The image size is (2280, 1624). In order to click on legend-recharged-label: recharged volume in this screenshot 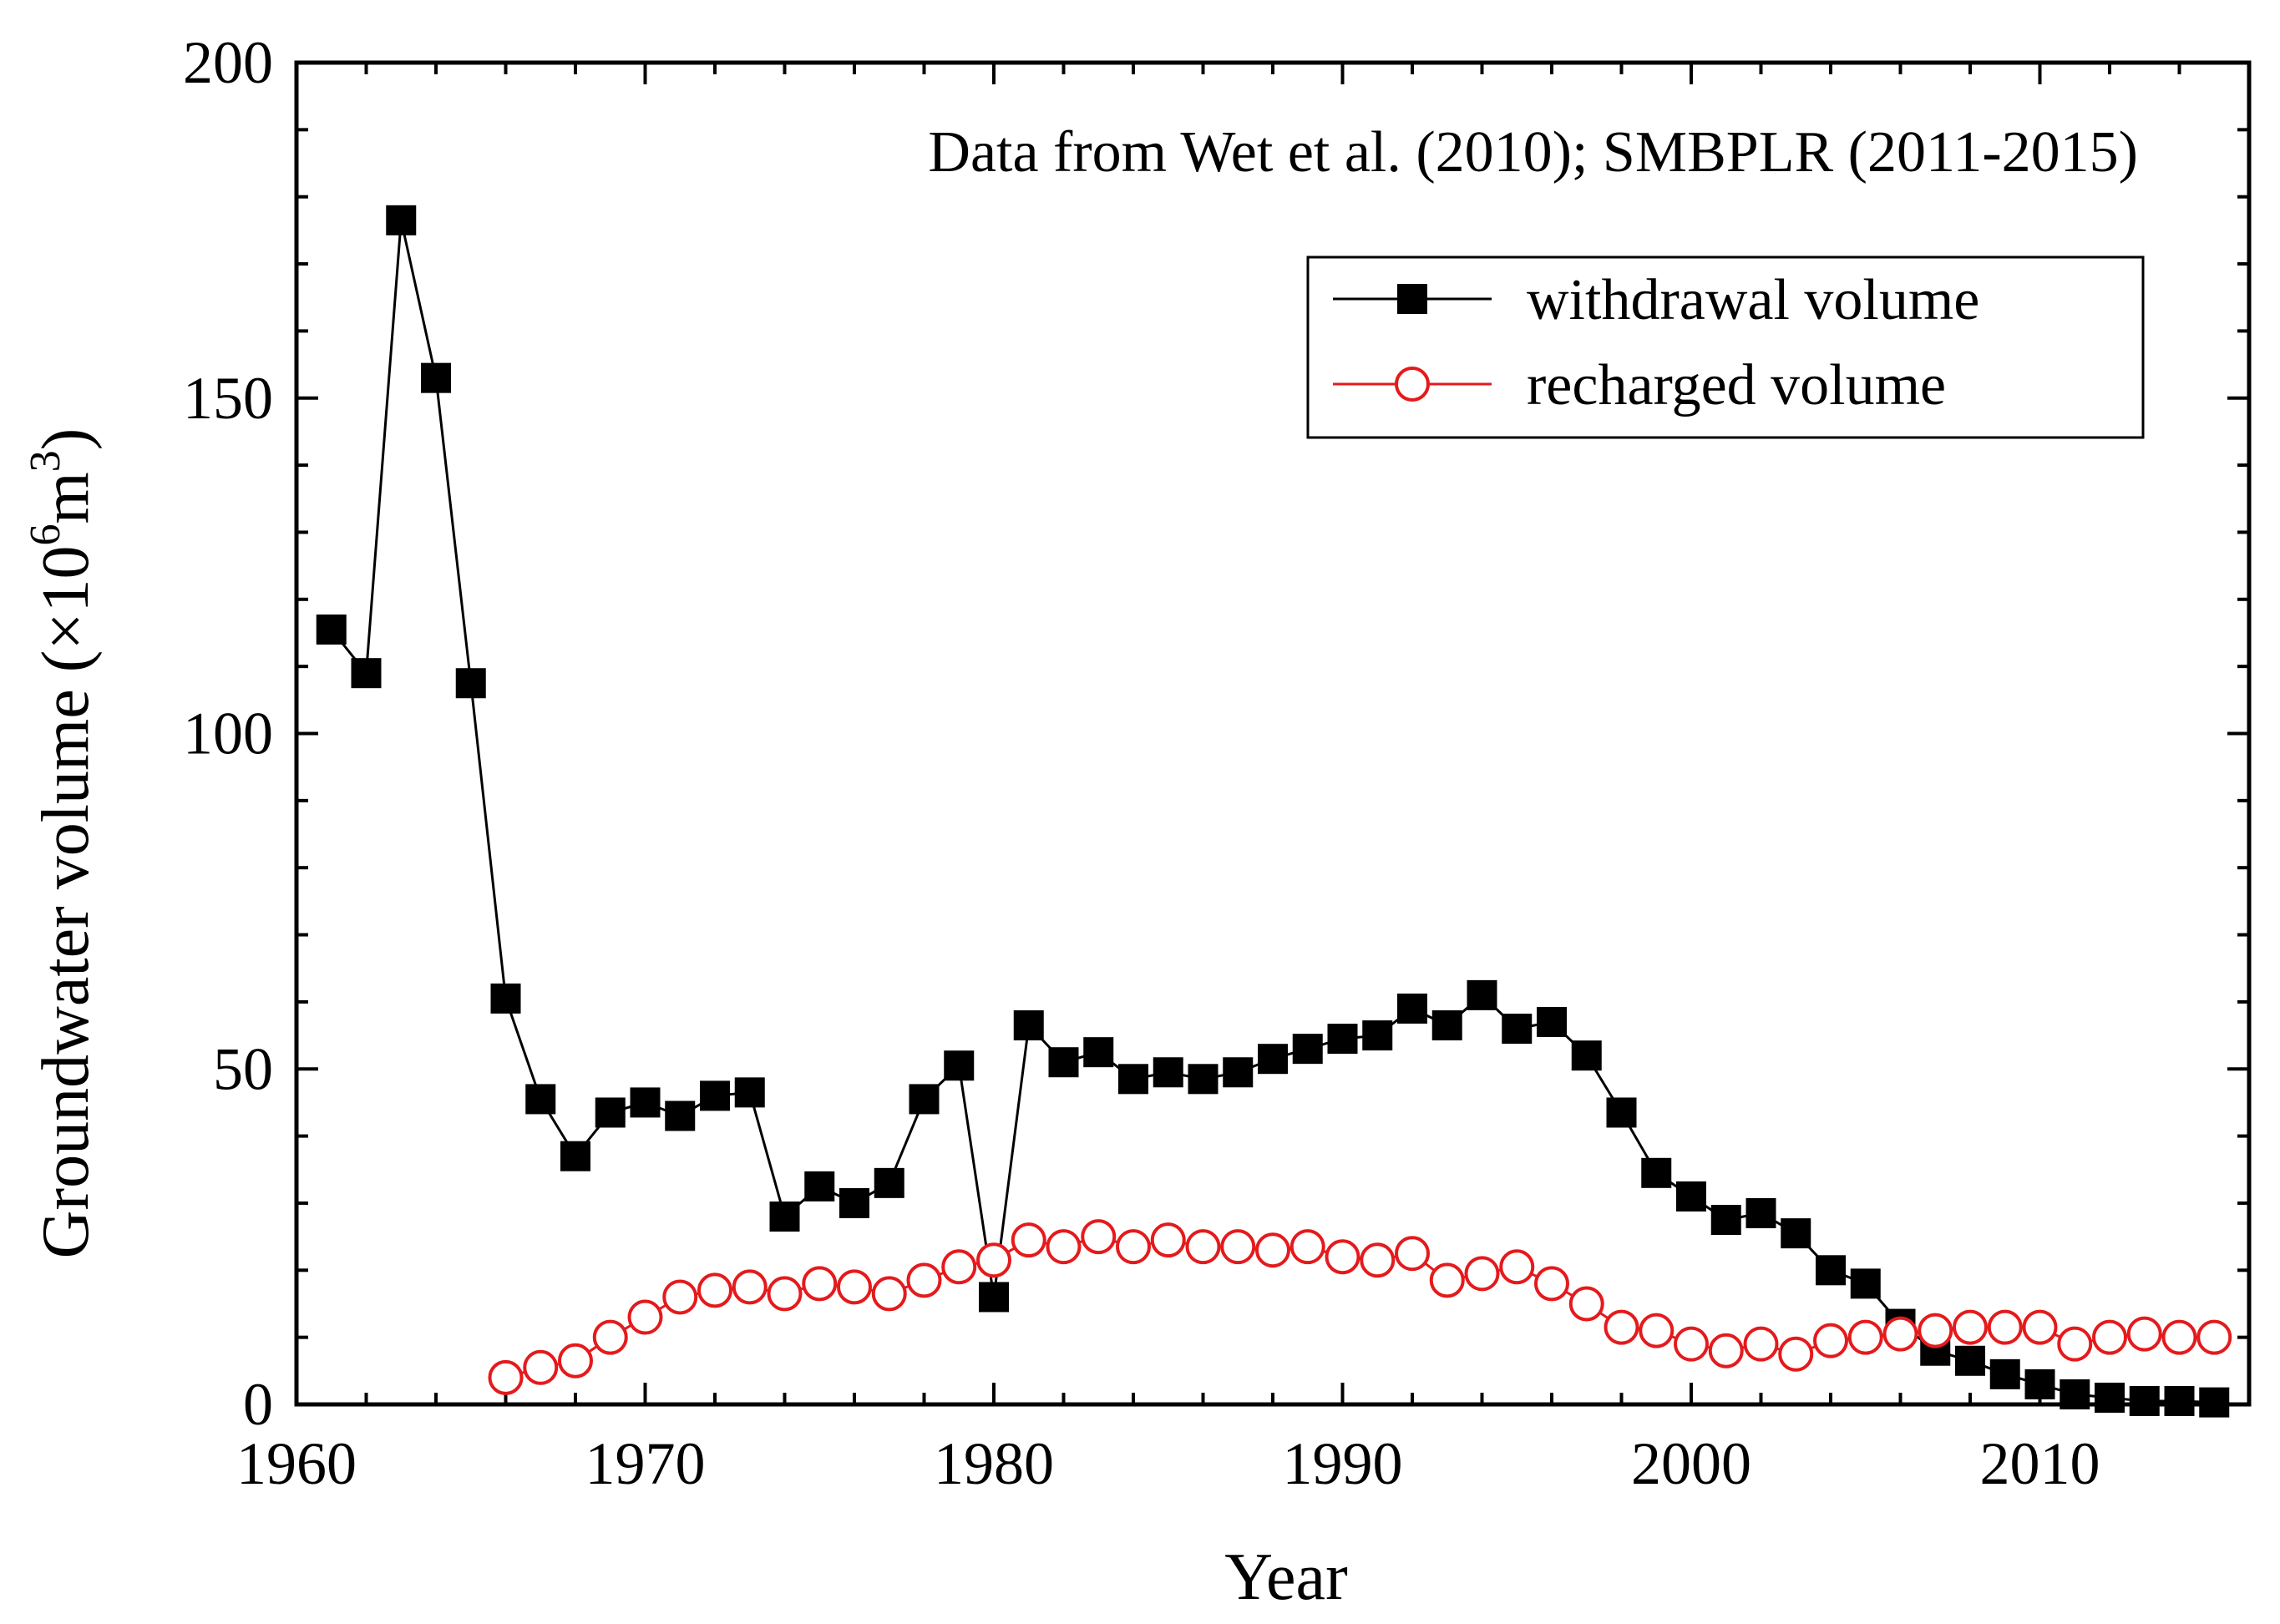, I will do `click(1737, 385)`.